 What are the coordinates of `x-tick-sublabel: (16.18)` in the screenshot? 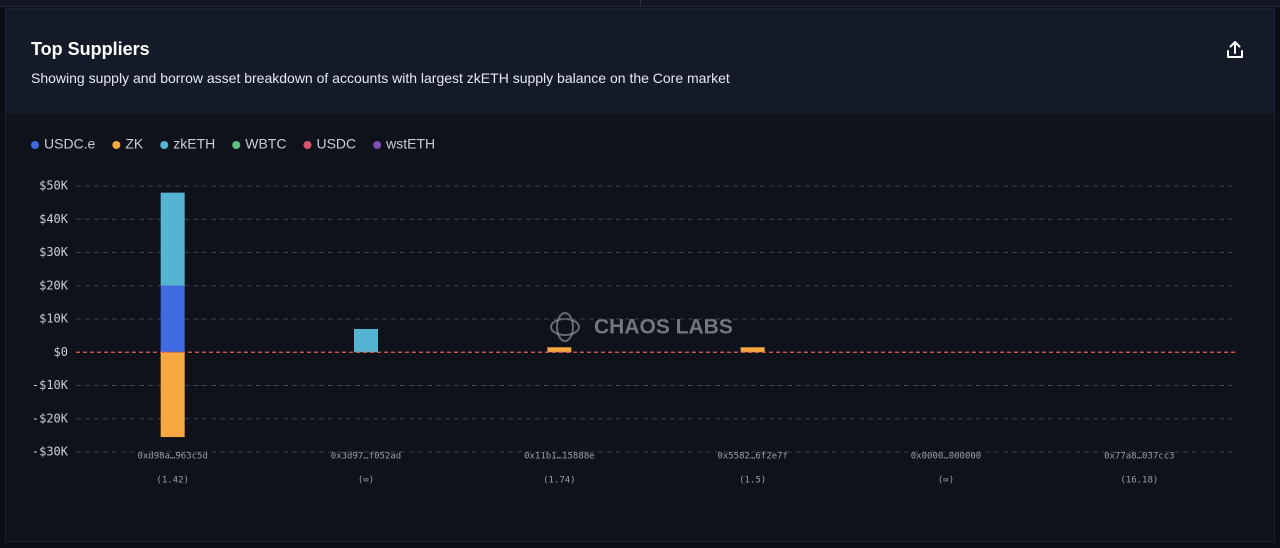 It's located at (1139, 481).